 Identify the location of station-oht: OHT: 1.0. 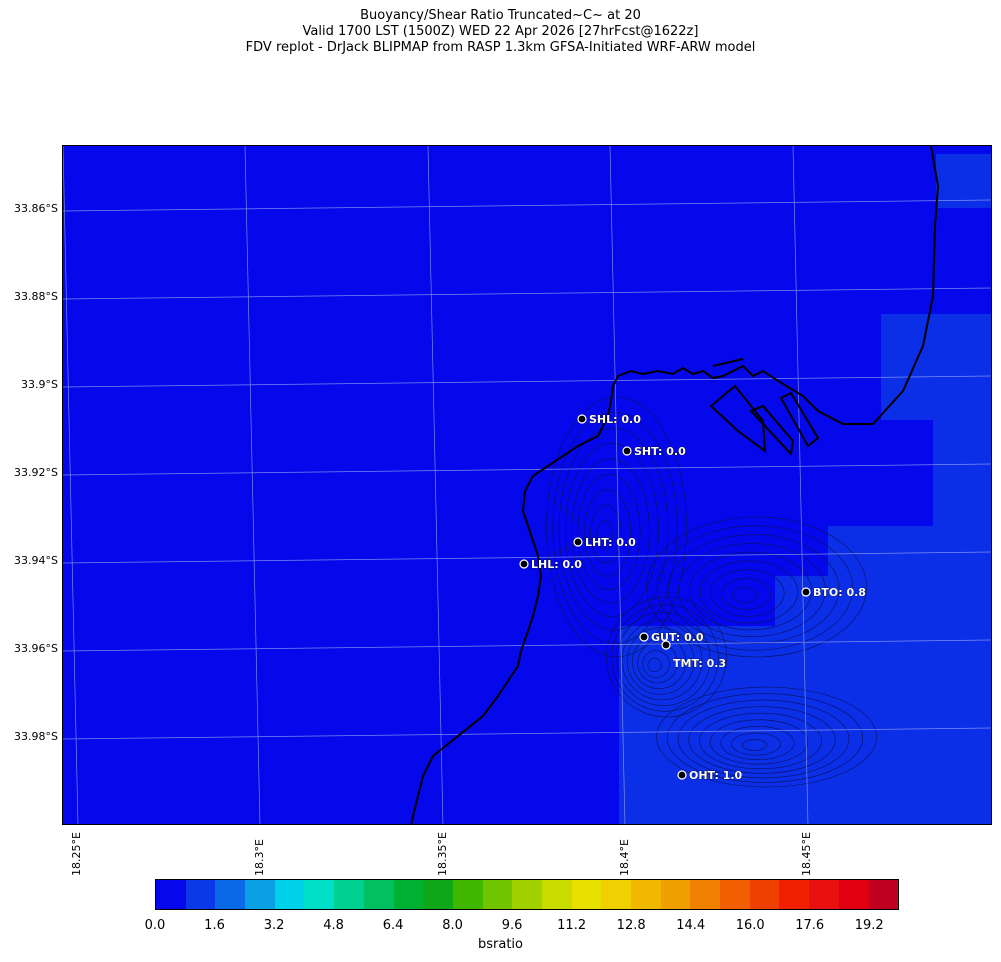
(710, 775).